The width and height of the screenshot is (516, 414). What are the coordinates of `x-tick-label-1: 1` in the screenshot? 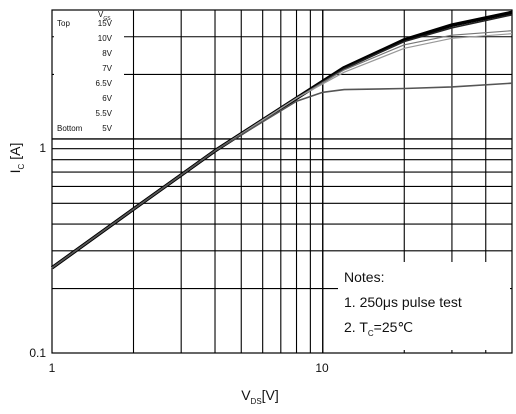 It's located at (52, 368).